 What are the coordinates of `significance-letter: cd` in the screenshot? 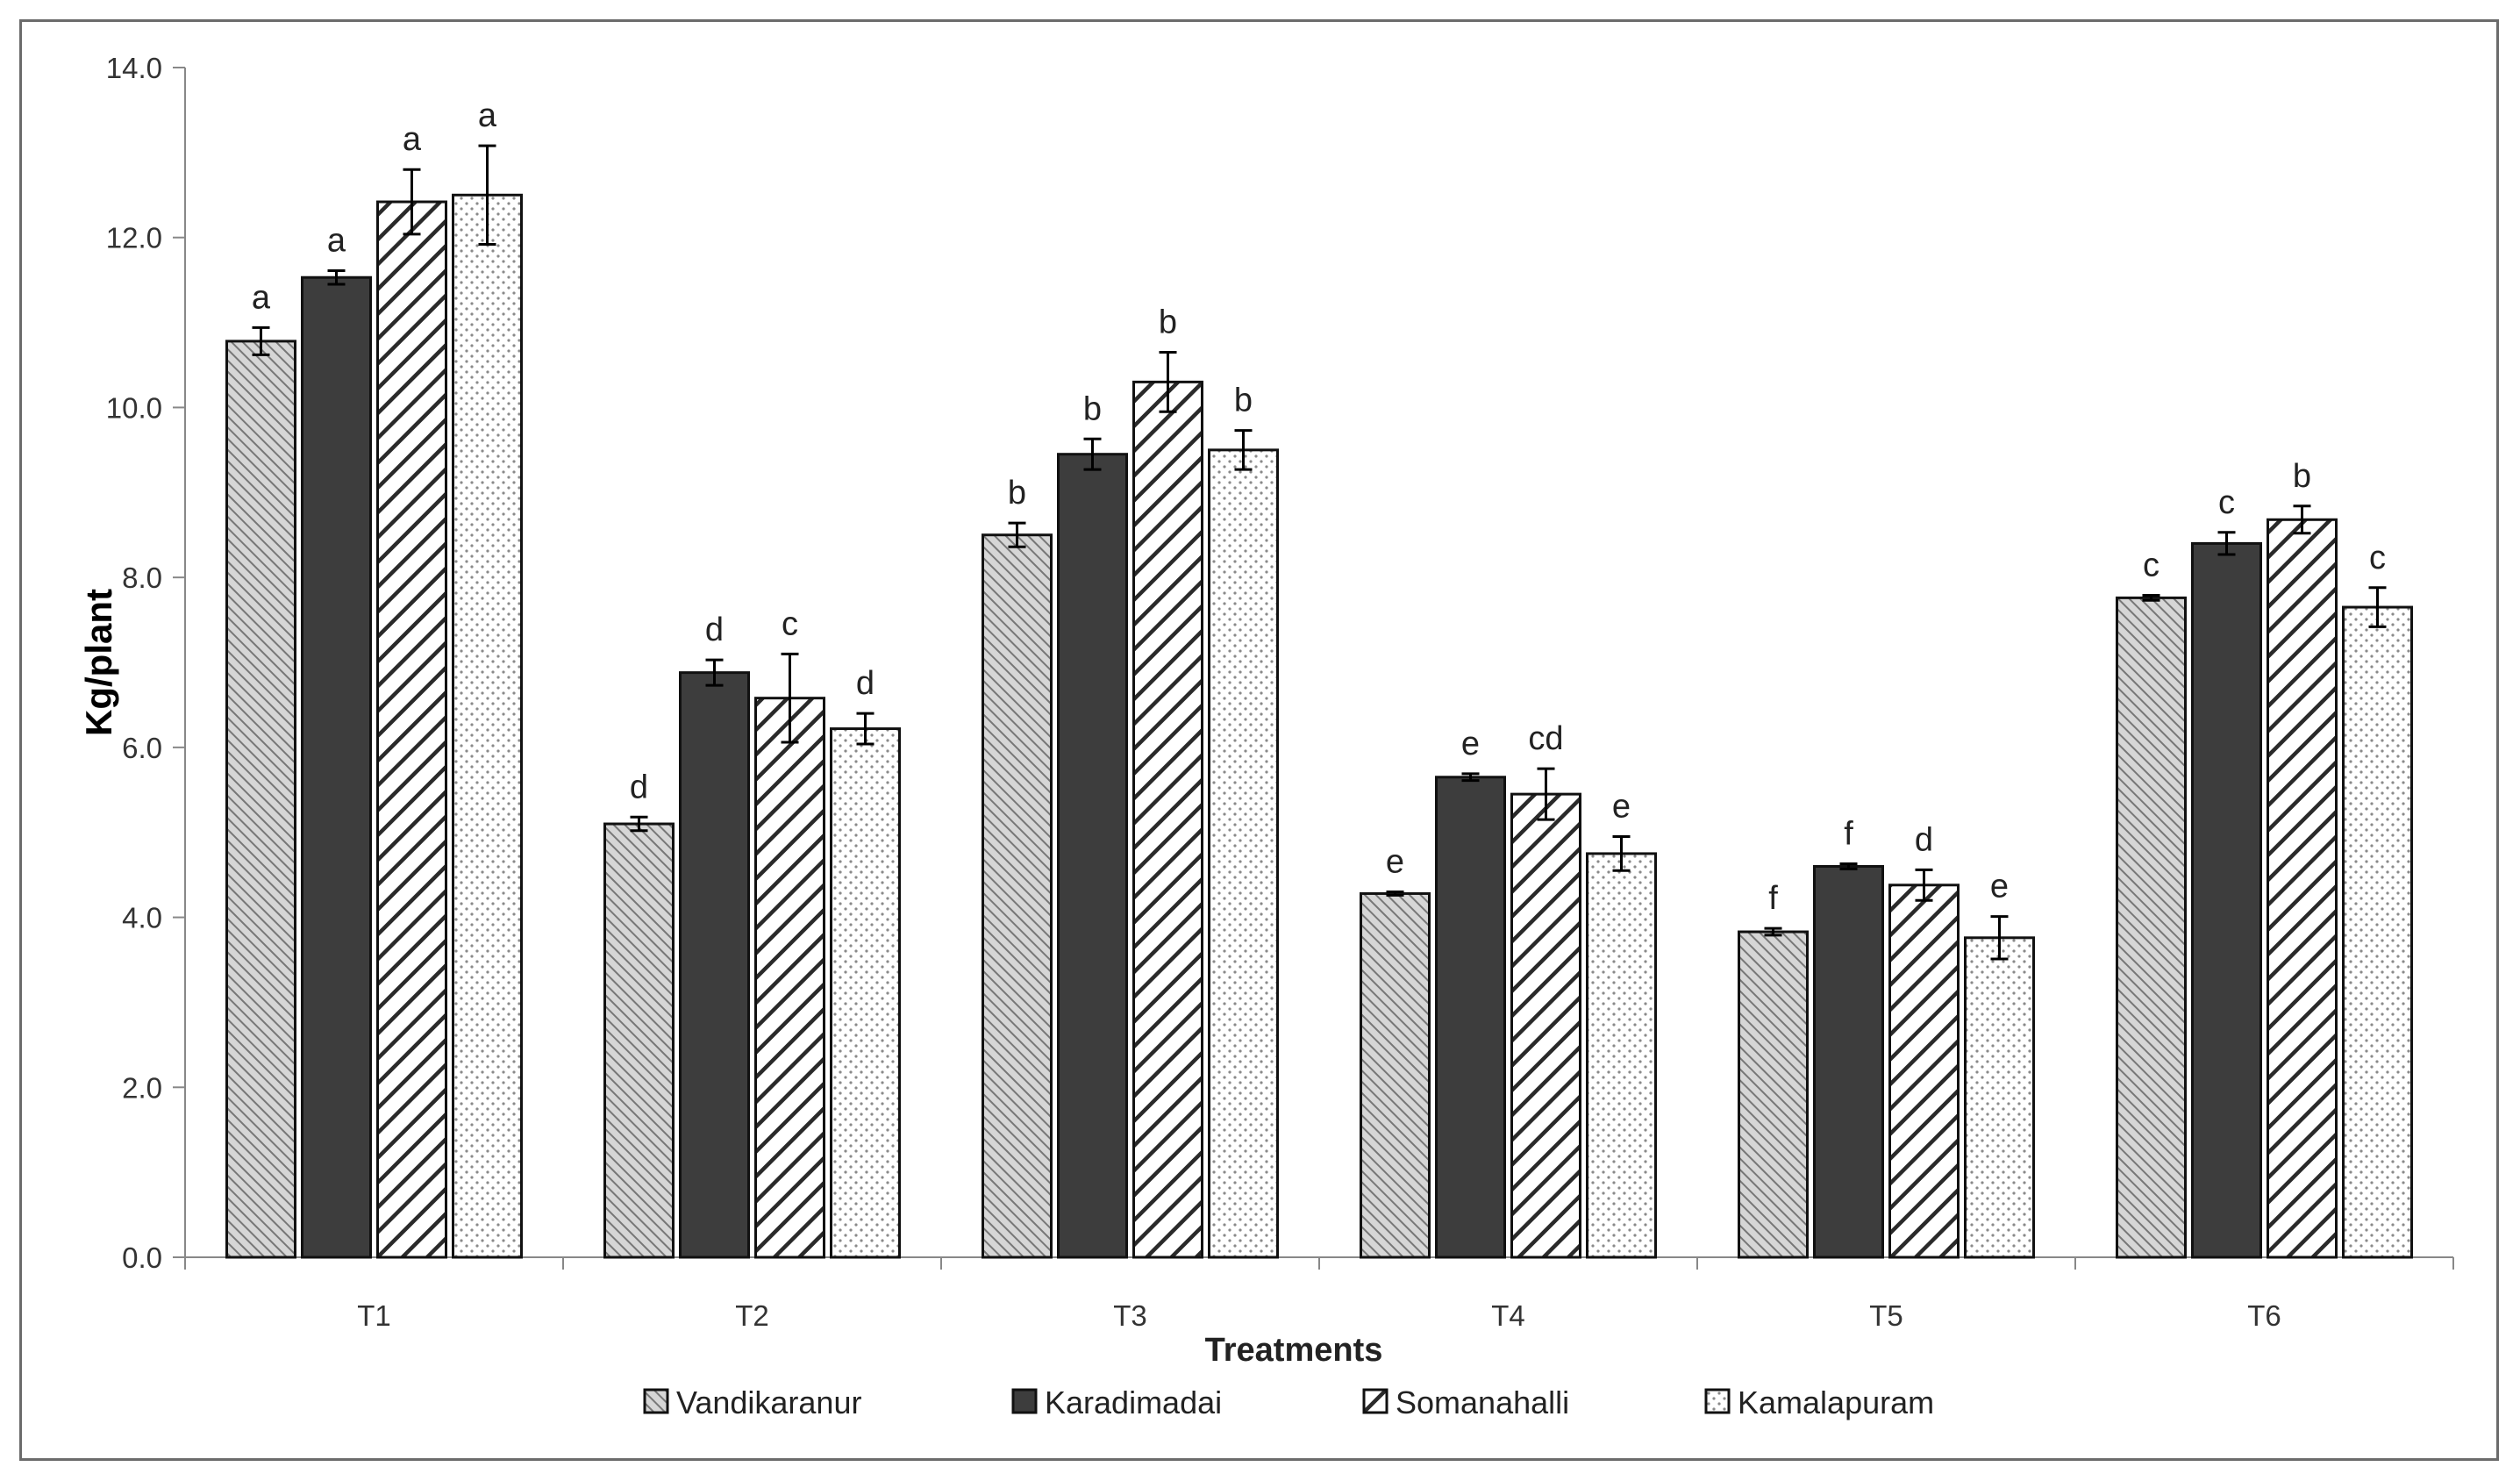 It's located at (1545, 738).